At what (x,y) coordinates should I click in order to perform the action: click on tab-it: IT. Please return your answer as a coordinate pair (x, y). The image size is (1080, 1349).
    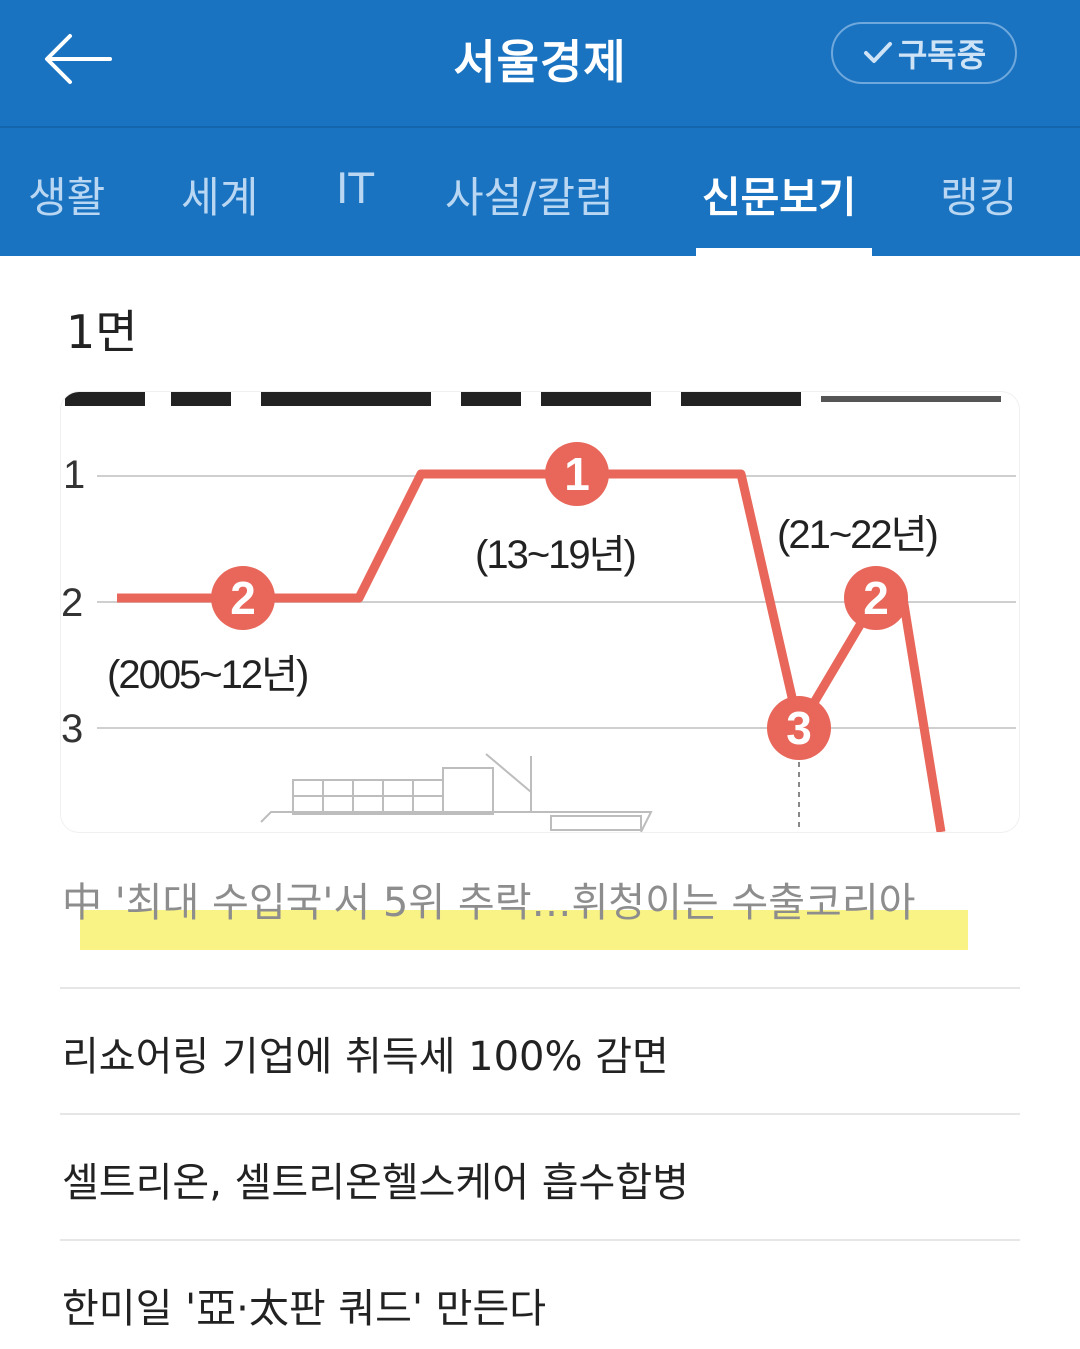
    Looking at the image, I should click on (355, 188).